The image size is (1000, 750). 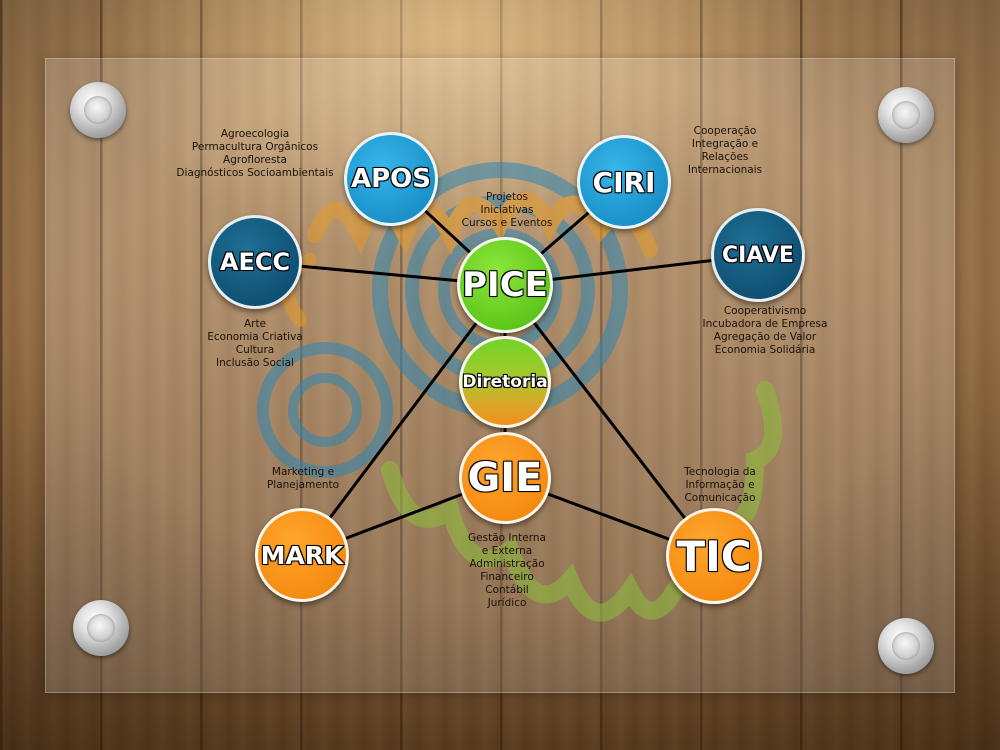 I want to click on description-line: Integração e, so click(x=725, y=144).